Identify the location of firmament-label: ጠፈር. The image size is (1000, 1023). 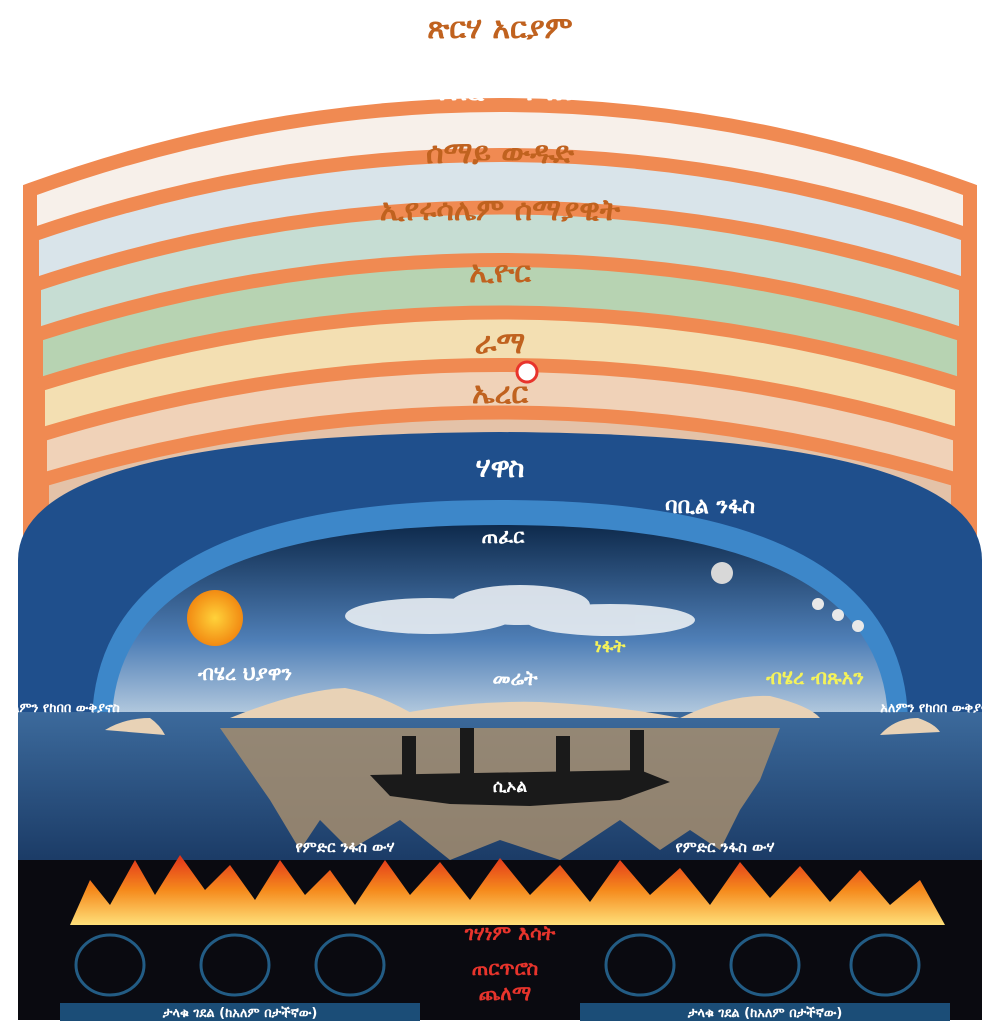
(504, 536).